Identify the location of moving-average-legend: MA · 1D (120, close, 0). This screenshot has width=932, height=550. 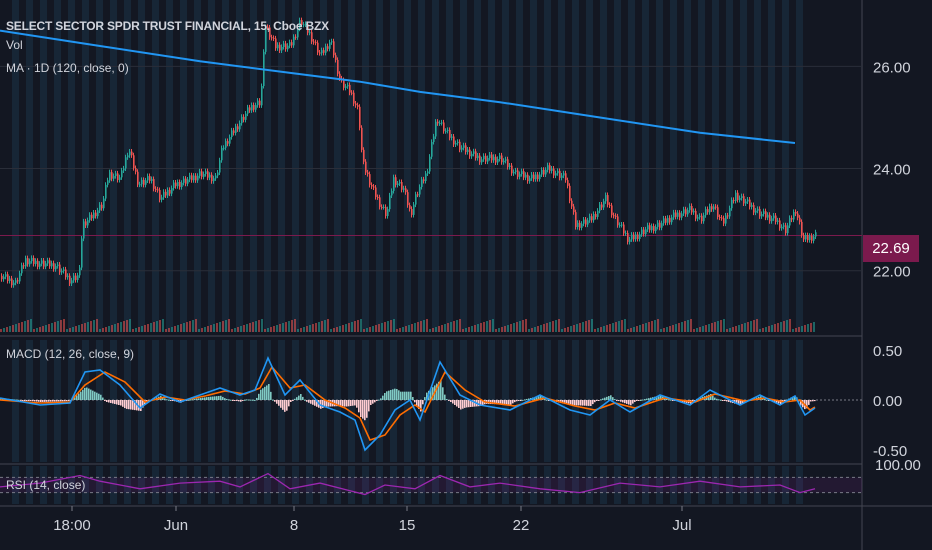
(67, 68).